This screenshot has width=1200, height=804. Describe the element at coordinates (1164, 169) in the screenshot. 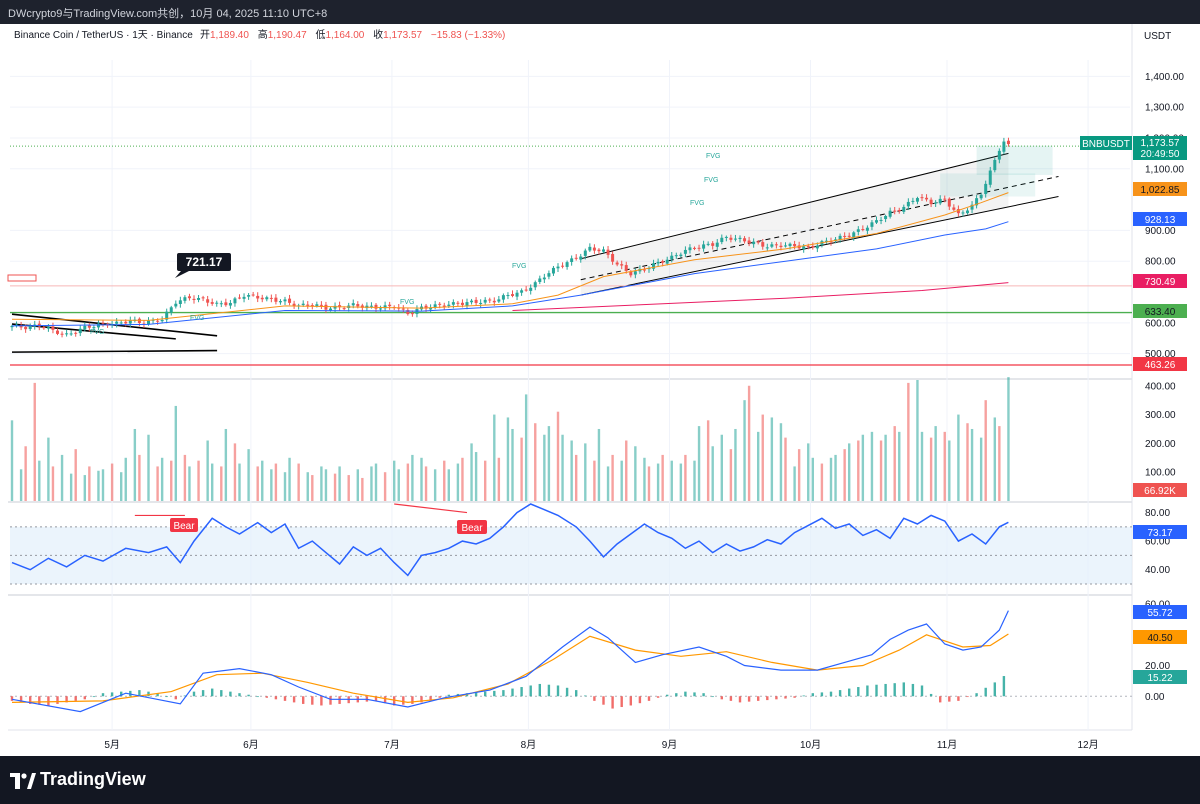

I see `price-axis-label: 1,100.00` at that location.